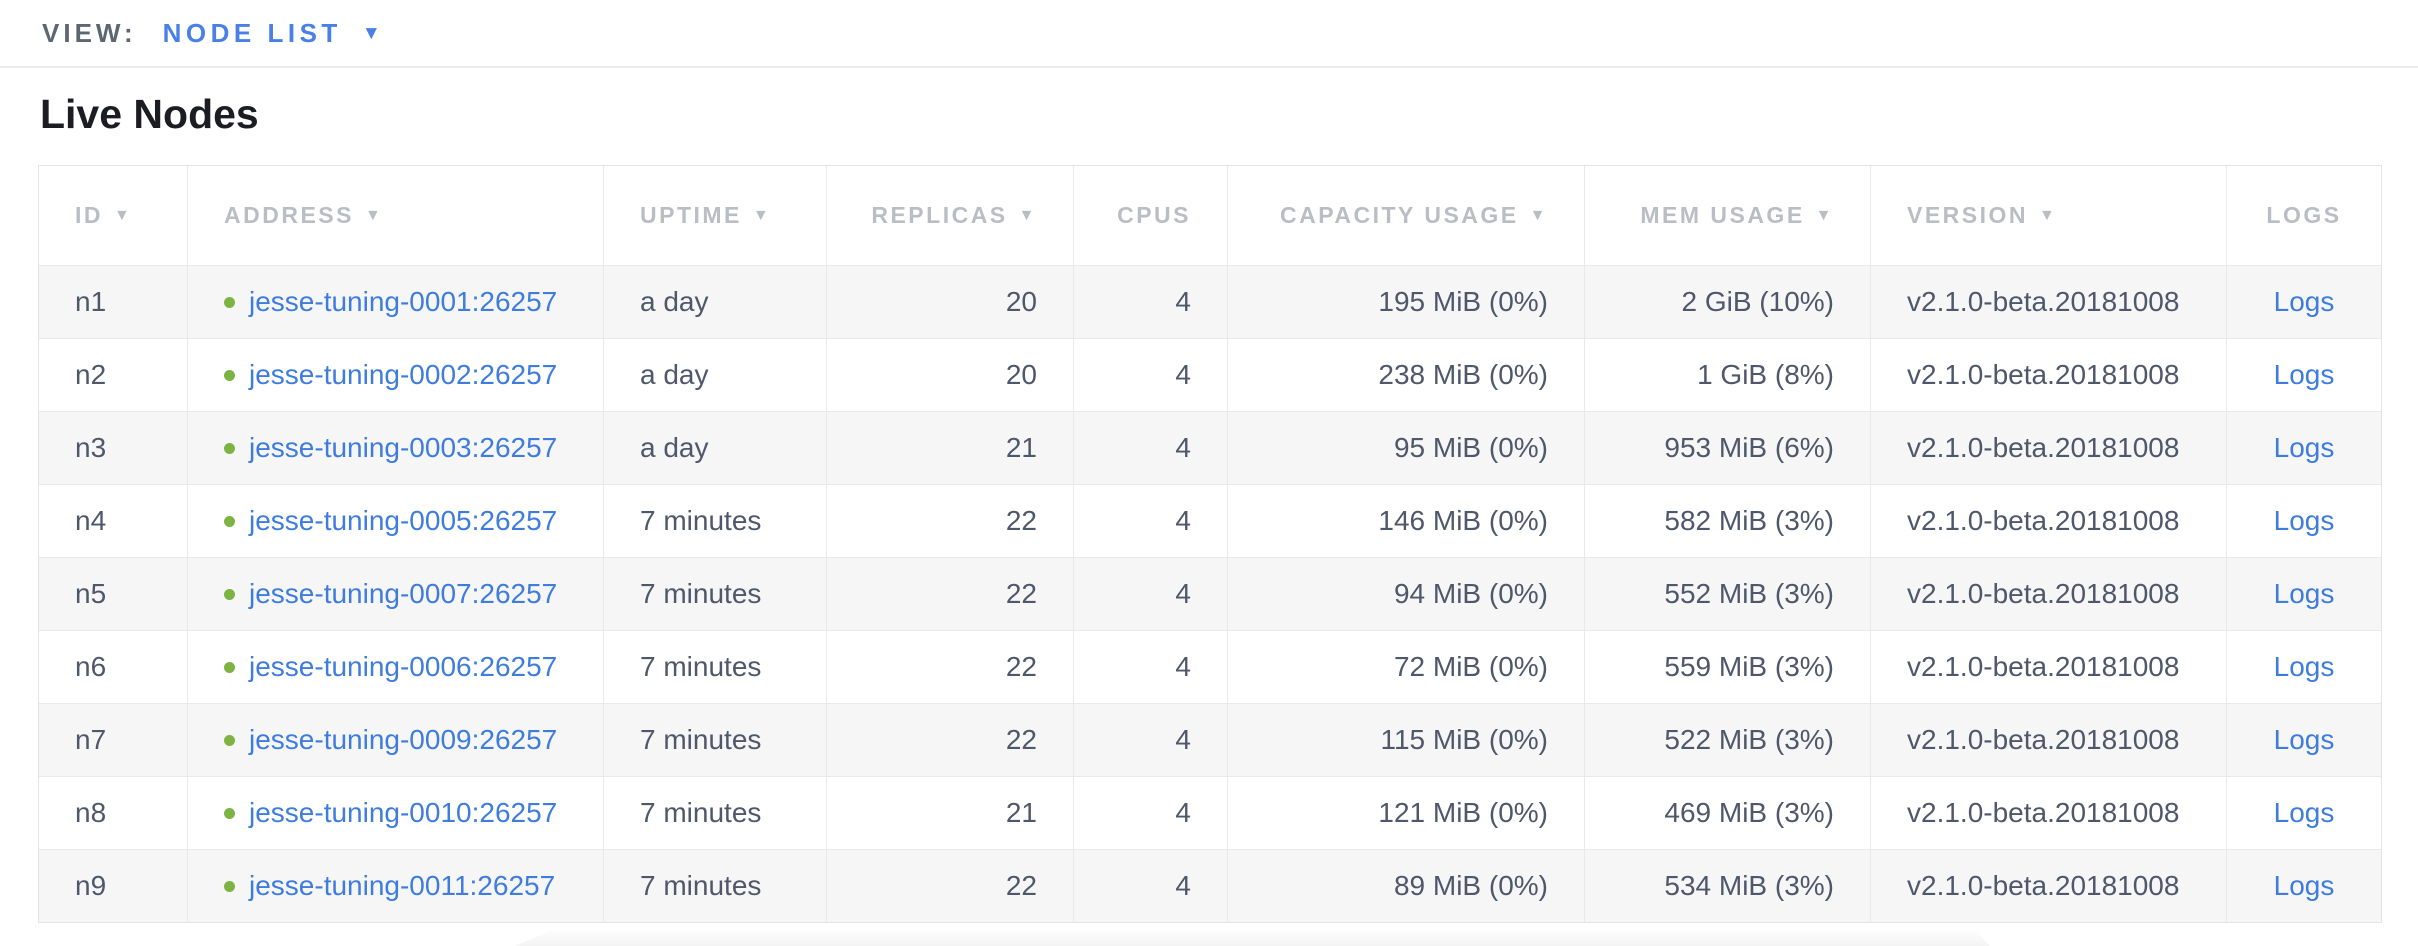 The height and width of the screenshot is (946, 2418). What do you see at coordinates (402, 885) in the screenshot?
I see `node-address-link: jesse-tuning-0011:26257` at bounding box center [402, 885].